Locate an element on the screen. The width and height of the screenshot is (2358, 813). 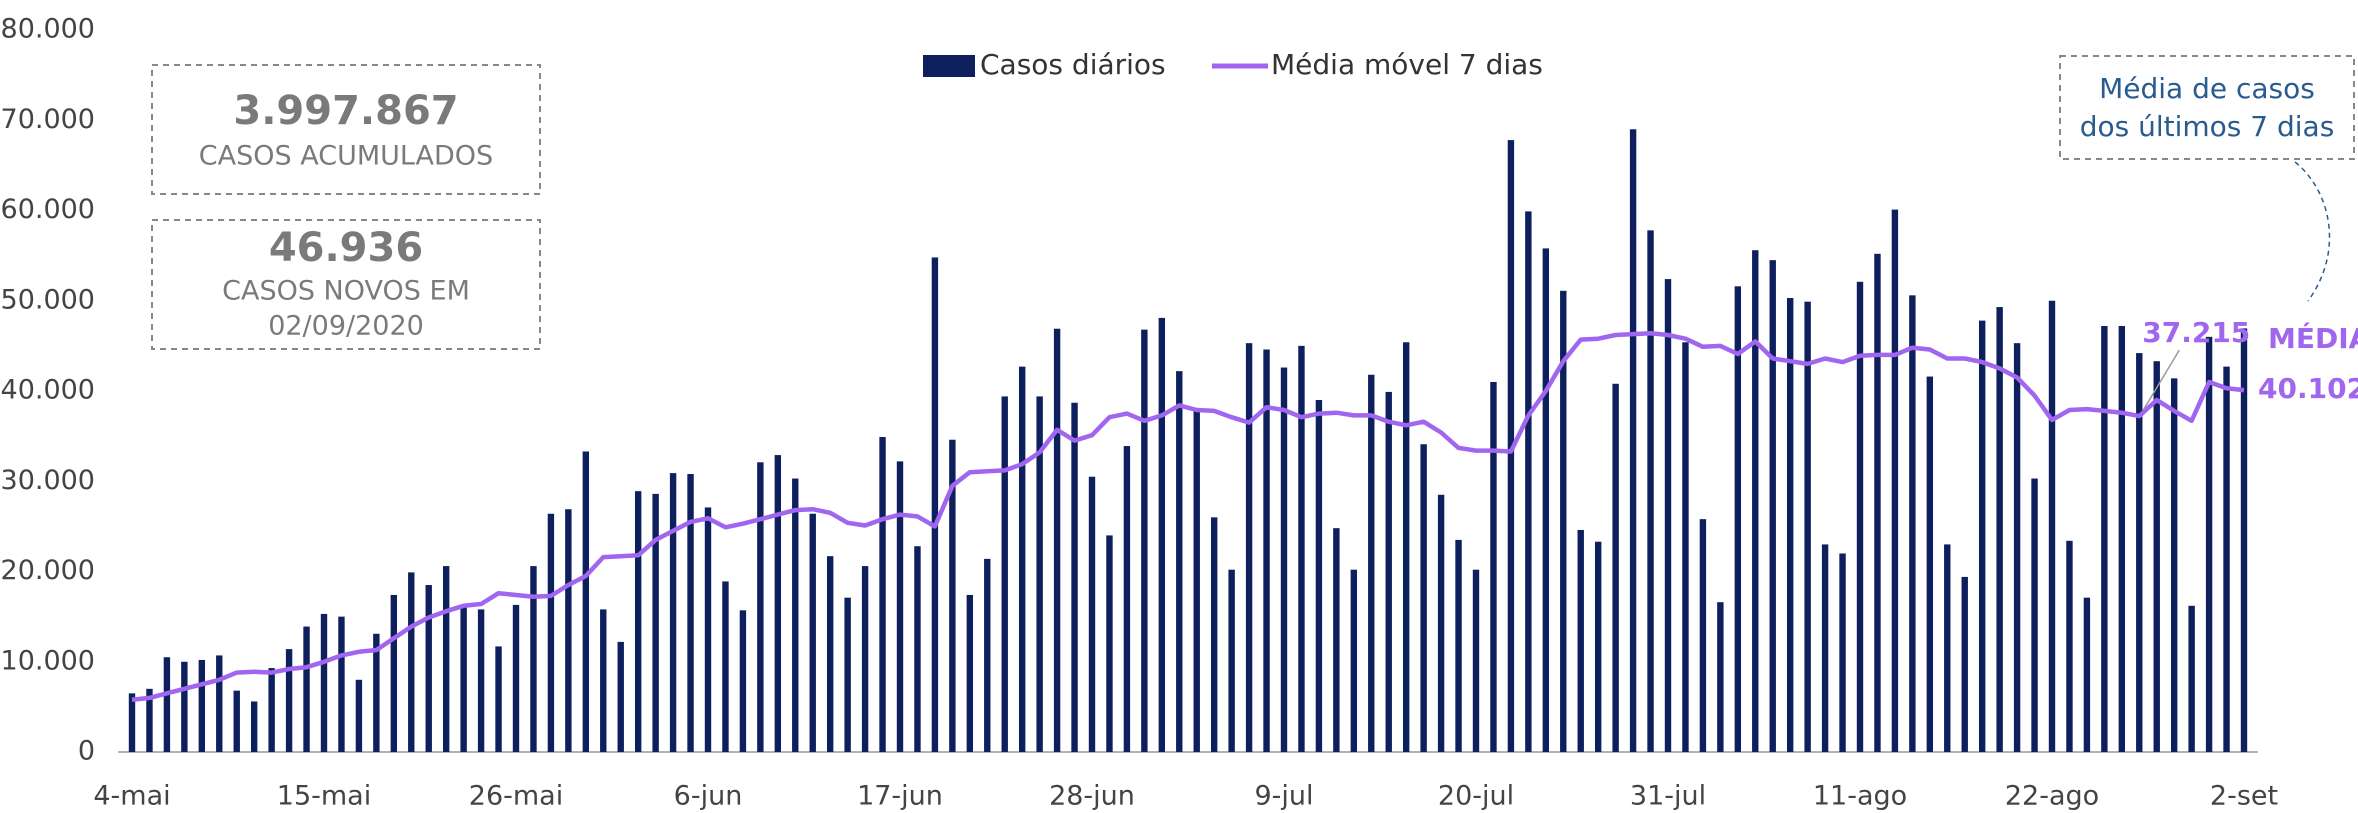
info-value: 3.997.867 is located at coordinates (345, 111).